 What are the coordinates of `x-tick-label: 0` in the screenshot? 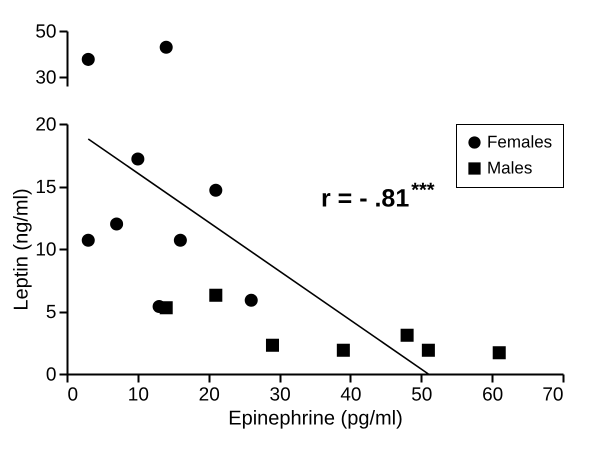 It's located at (73, 395).